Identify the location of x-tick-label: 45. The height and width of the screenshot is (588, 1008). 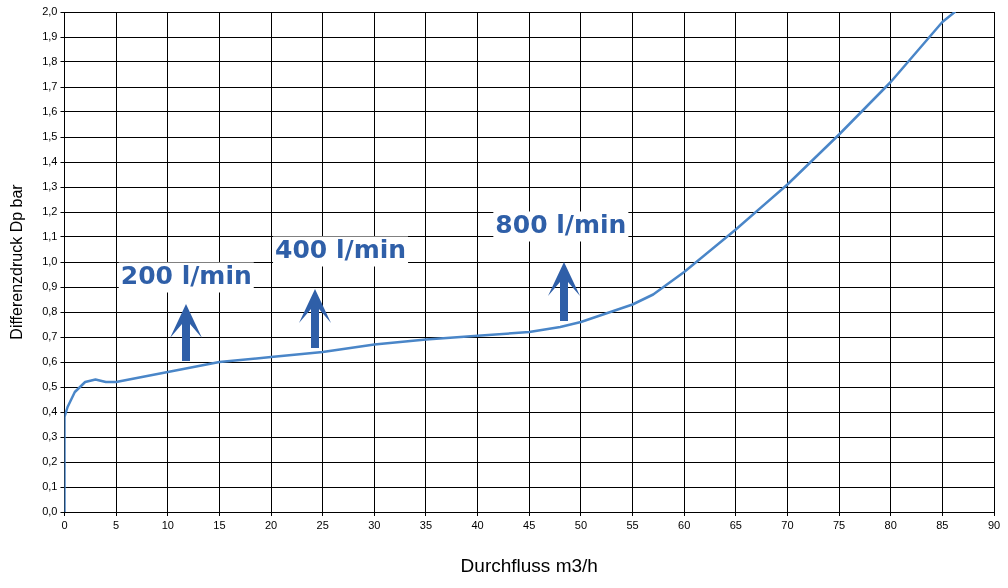
(529, 524).